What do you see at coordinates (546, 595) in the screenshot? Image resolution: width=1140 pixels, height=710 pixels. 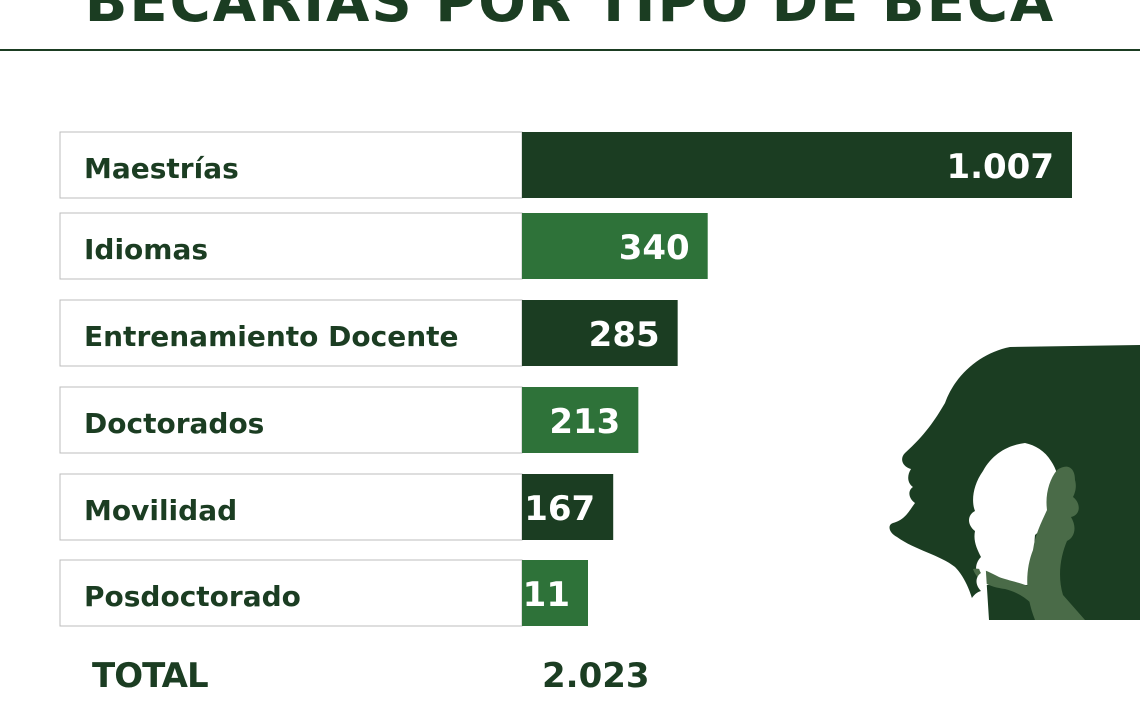 I see `bar-value-label: 11` at bounding box center [546, 595].